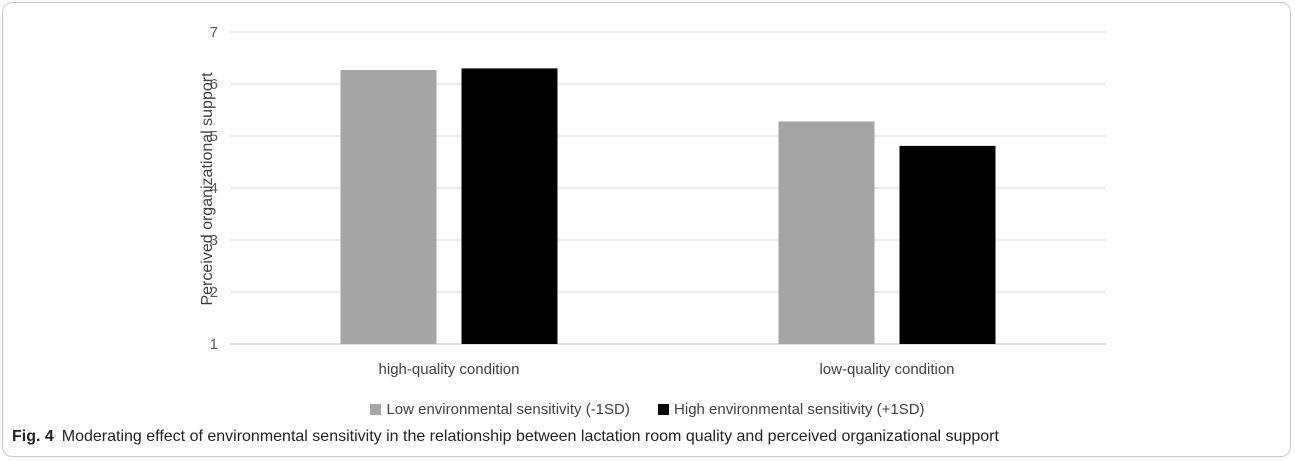  What do you see at coordinates (207, 189) in the screenshot?
I see `y-axis-label: Perceived organizational support` at bounding box center [207, 189].